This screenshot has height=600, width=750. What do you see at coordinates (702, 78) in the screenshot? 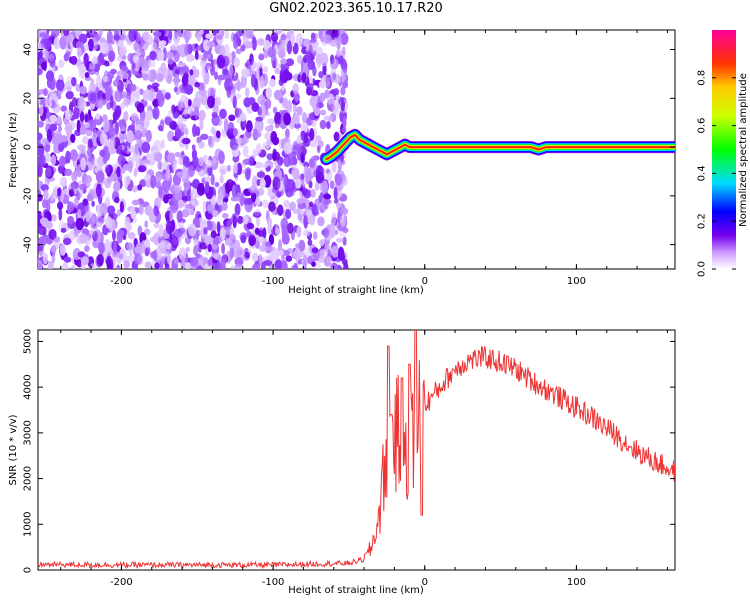
I see `colorbar-tick-label: 0.8` at bounding box center [702, 78].